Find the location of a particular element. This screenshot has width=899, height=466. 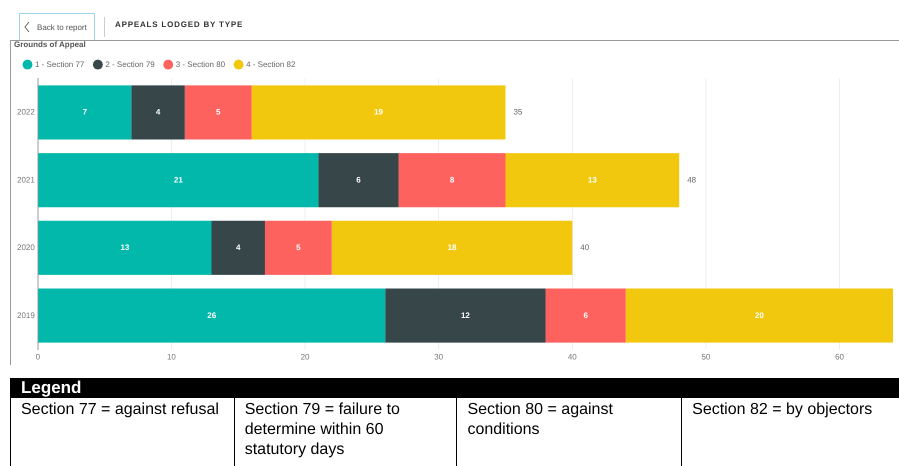

text: Back to report is located at coordinates (62, 27).